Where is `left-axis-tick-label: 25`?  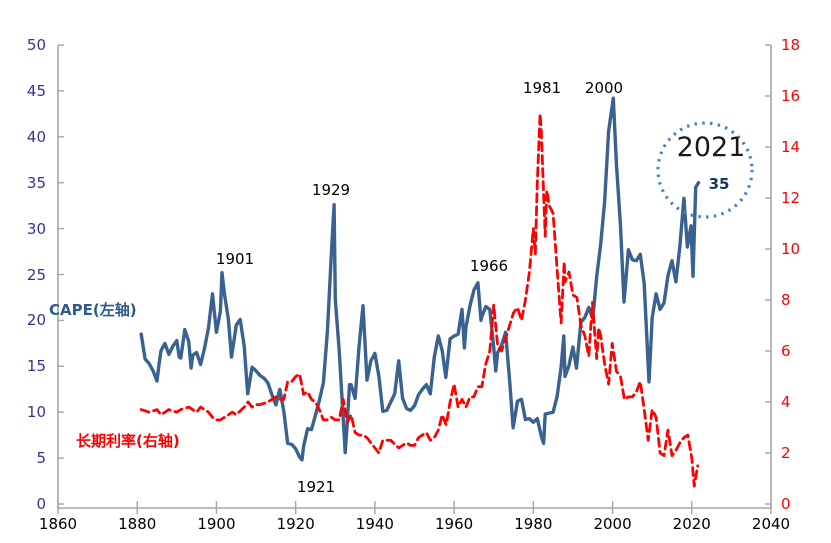 left-axis-tick-label: 25 is located at coordinates (36, 274).